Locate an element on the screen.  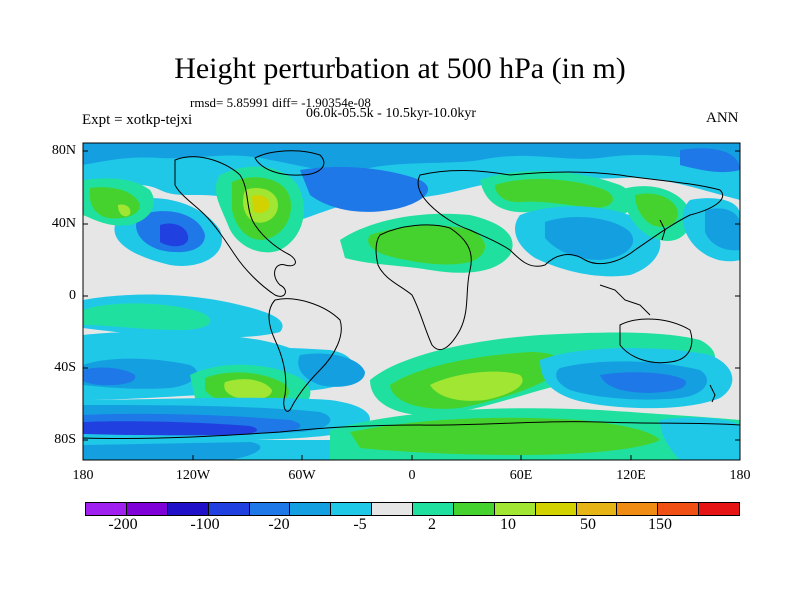
lat-label: 40S is located at coordinates (65, 367).